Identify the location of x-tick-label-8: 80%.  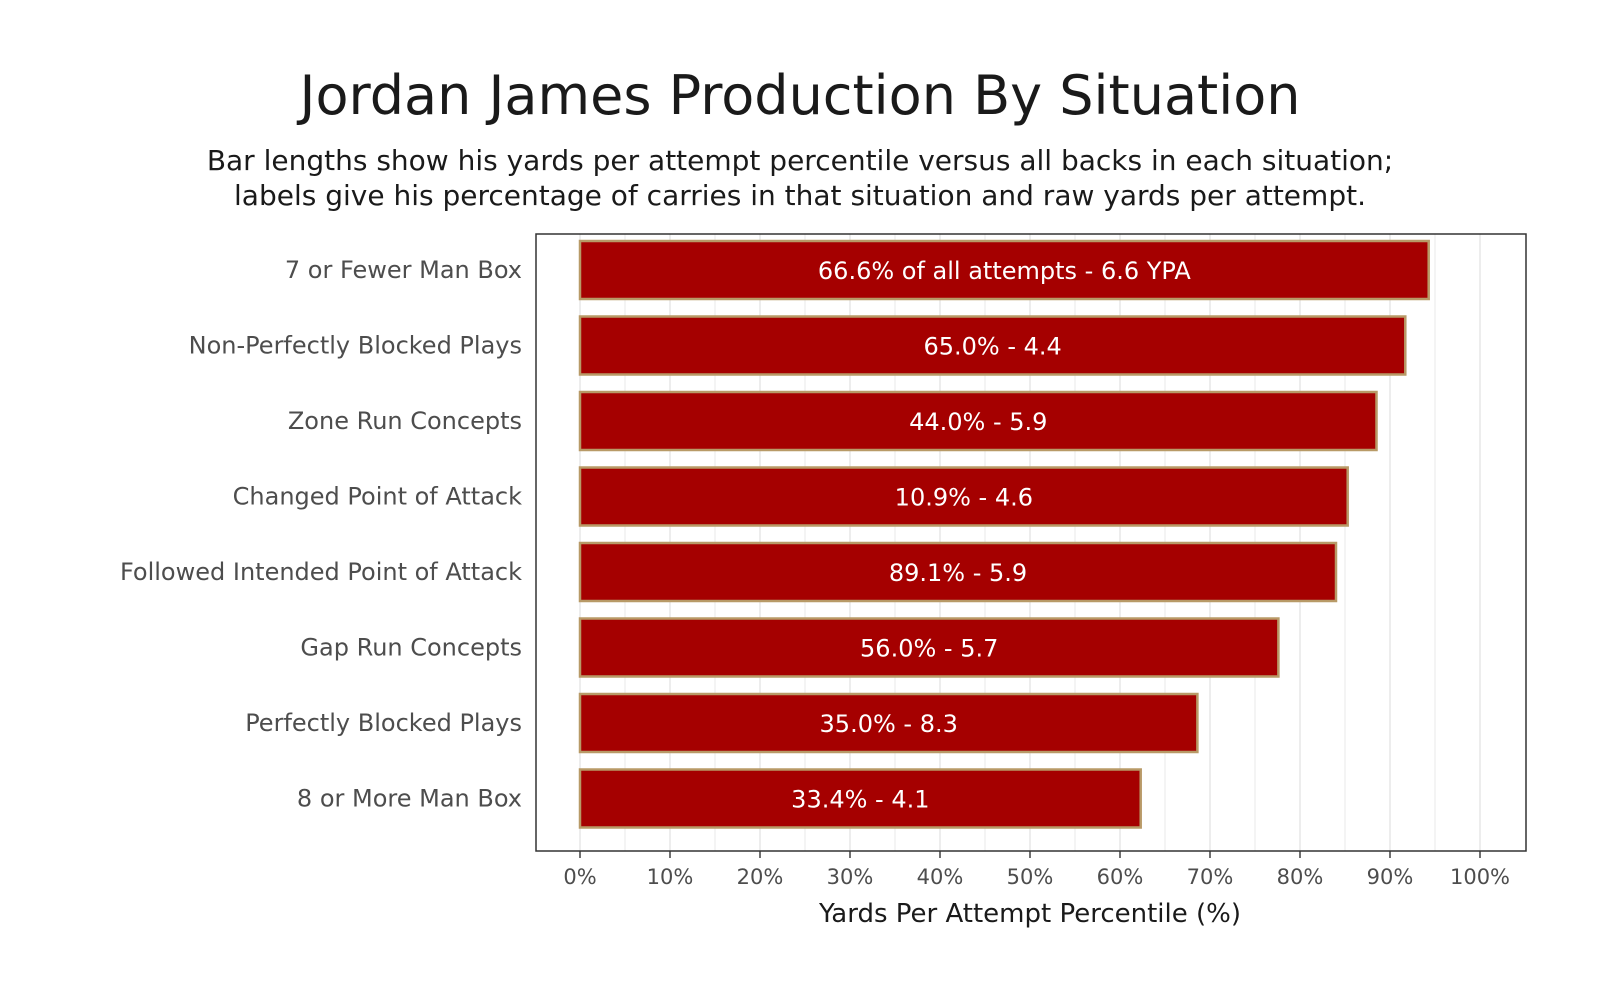
(1300, 877).